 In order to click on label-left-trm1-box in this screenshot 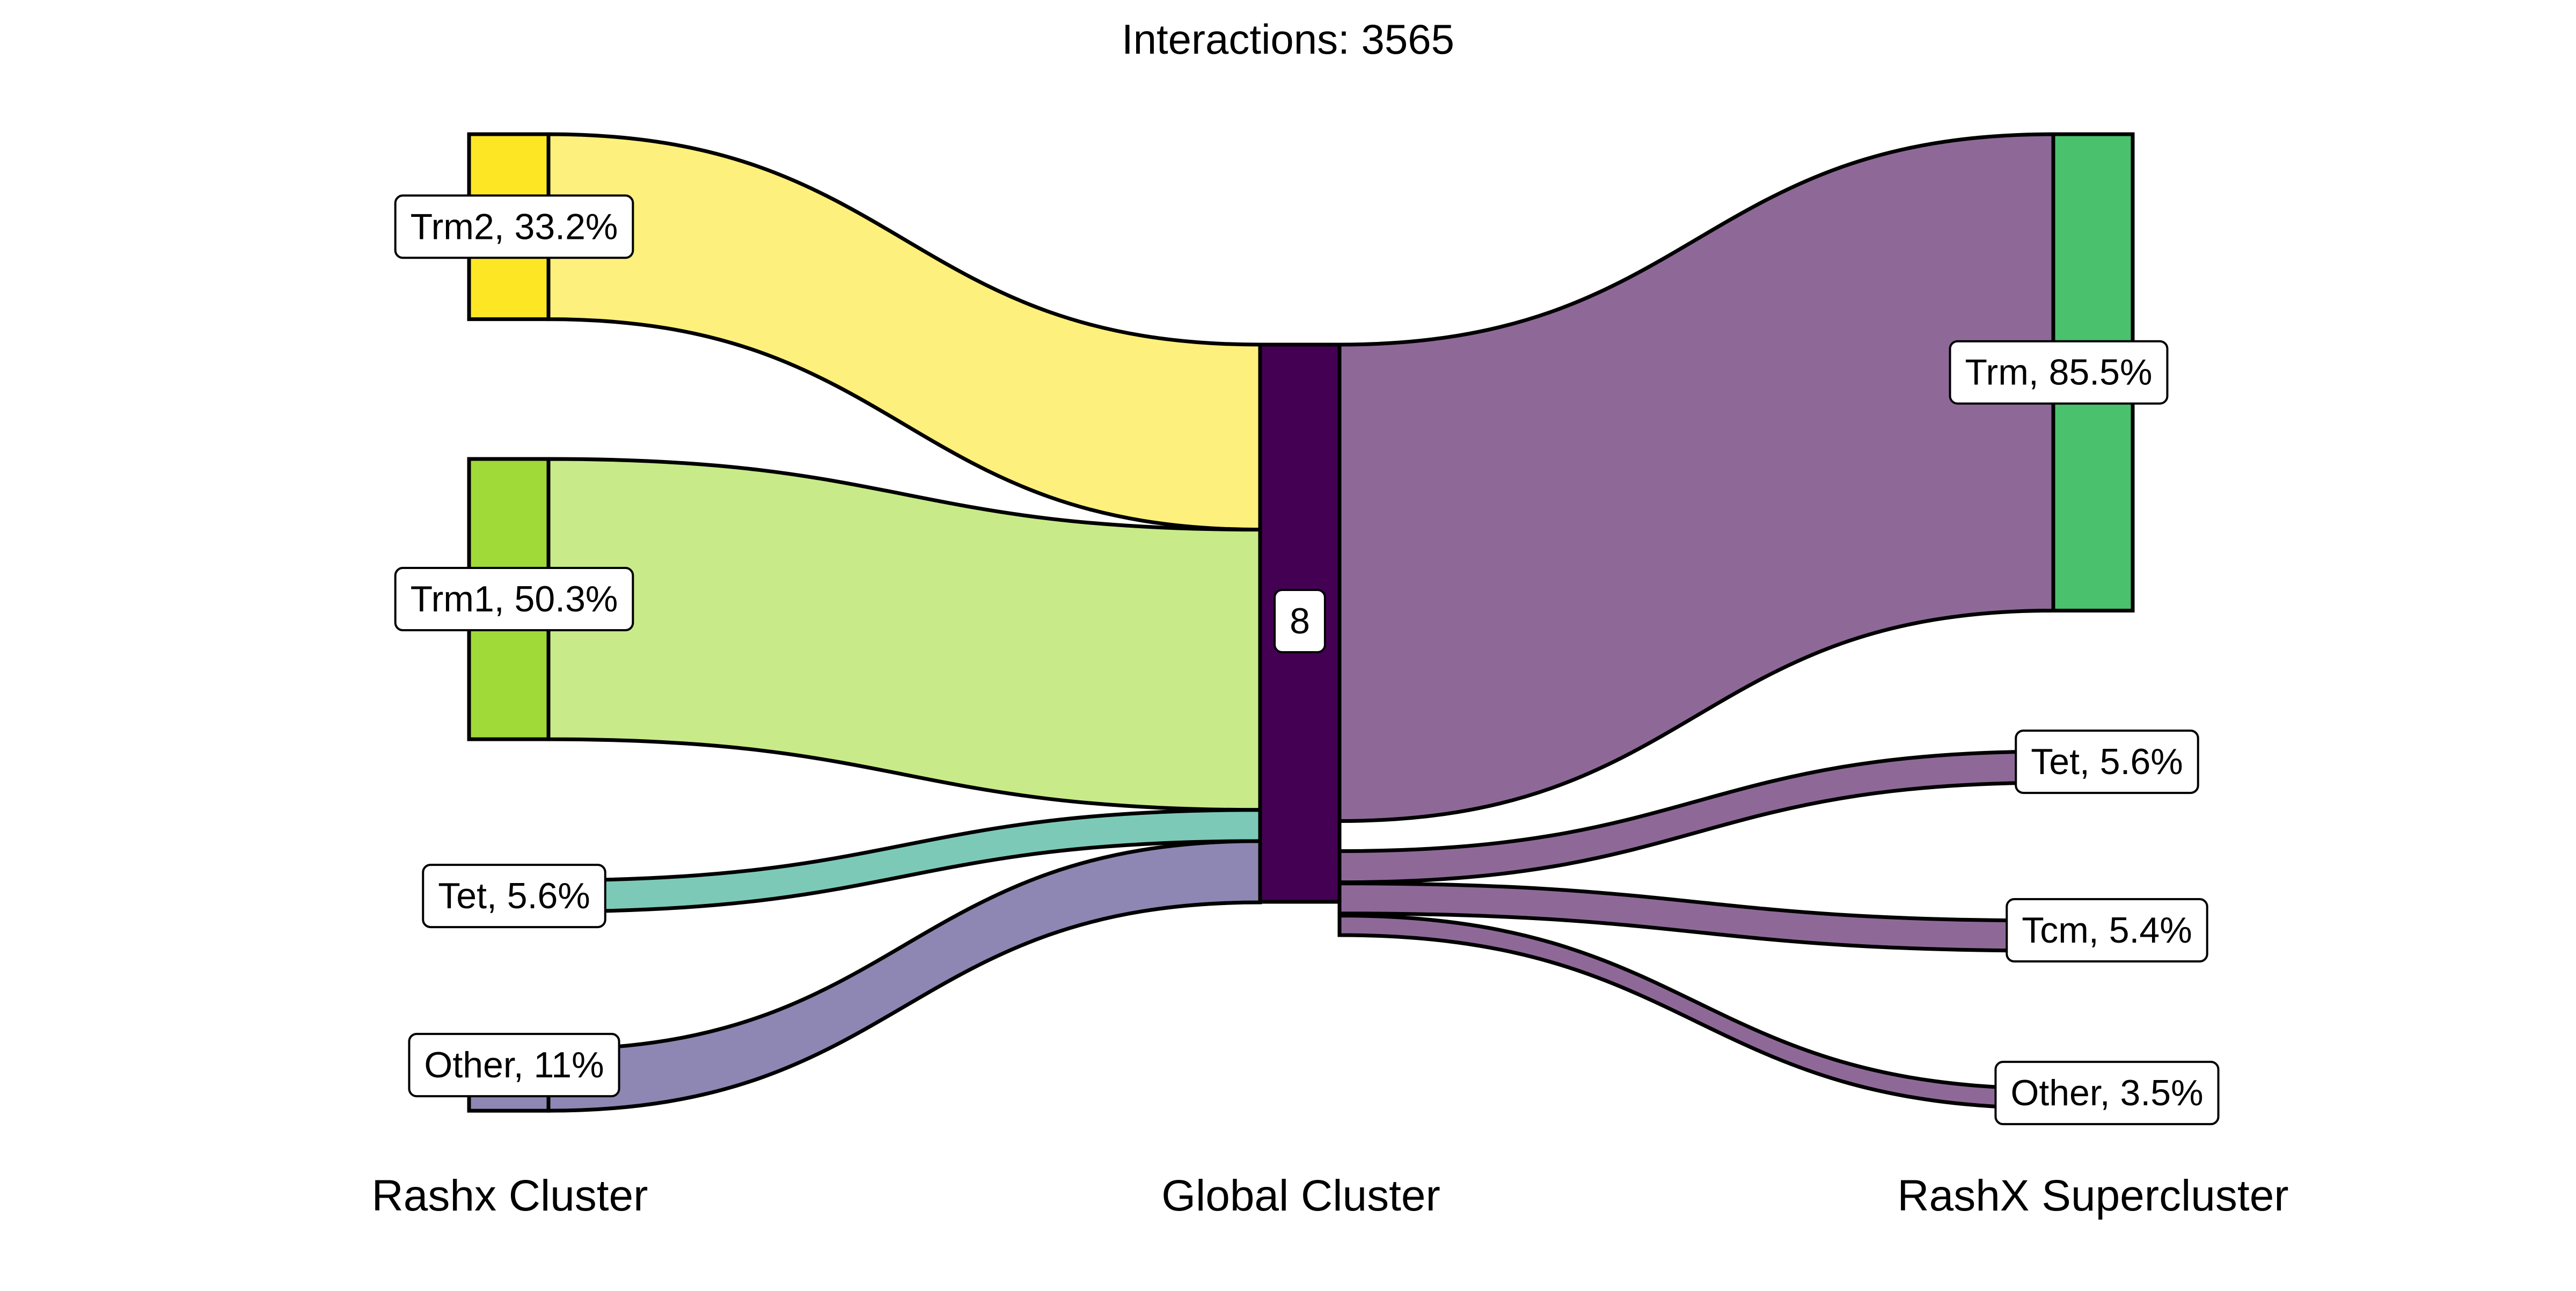, I will do `click(514, 599)`.